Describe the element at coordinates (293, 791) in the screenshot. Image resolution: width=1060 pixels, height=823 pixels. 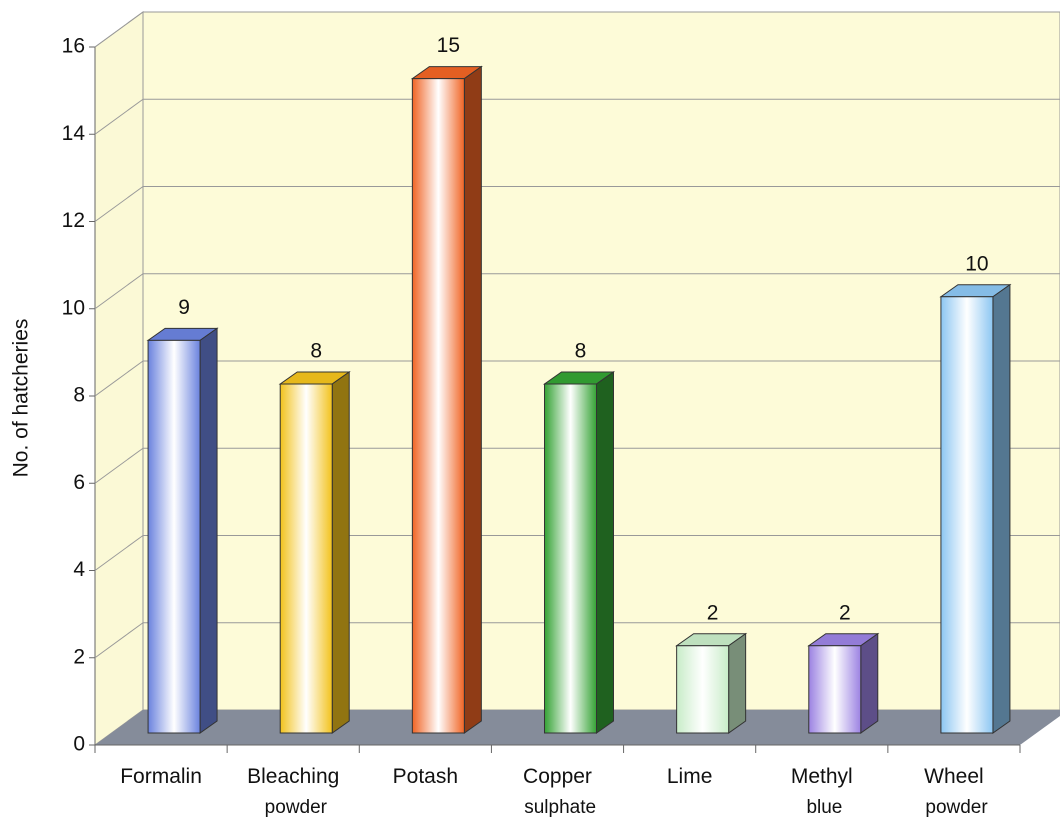
I see `x-tick-label: Bleaching powder` at that location.